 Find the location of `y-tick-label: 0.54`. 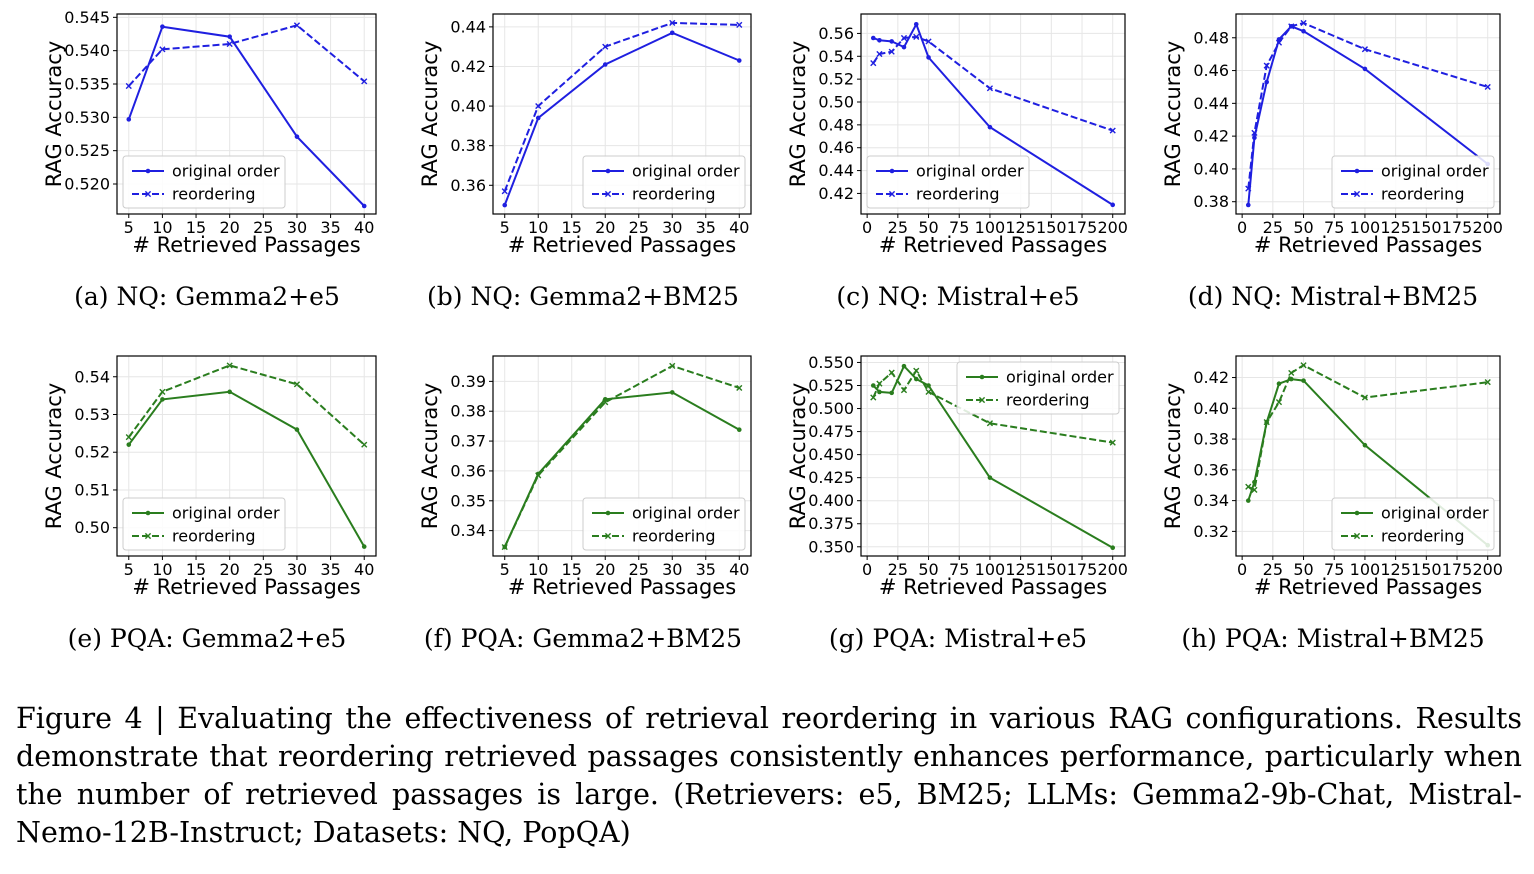

y-tick-label: 0.54 is located at coordinates (836, 56).